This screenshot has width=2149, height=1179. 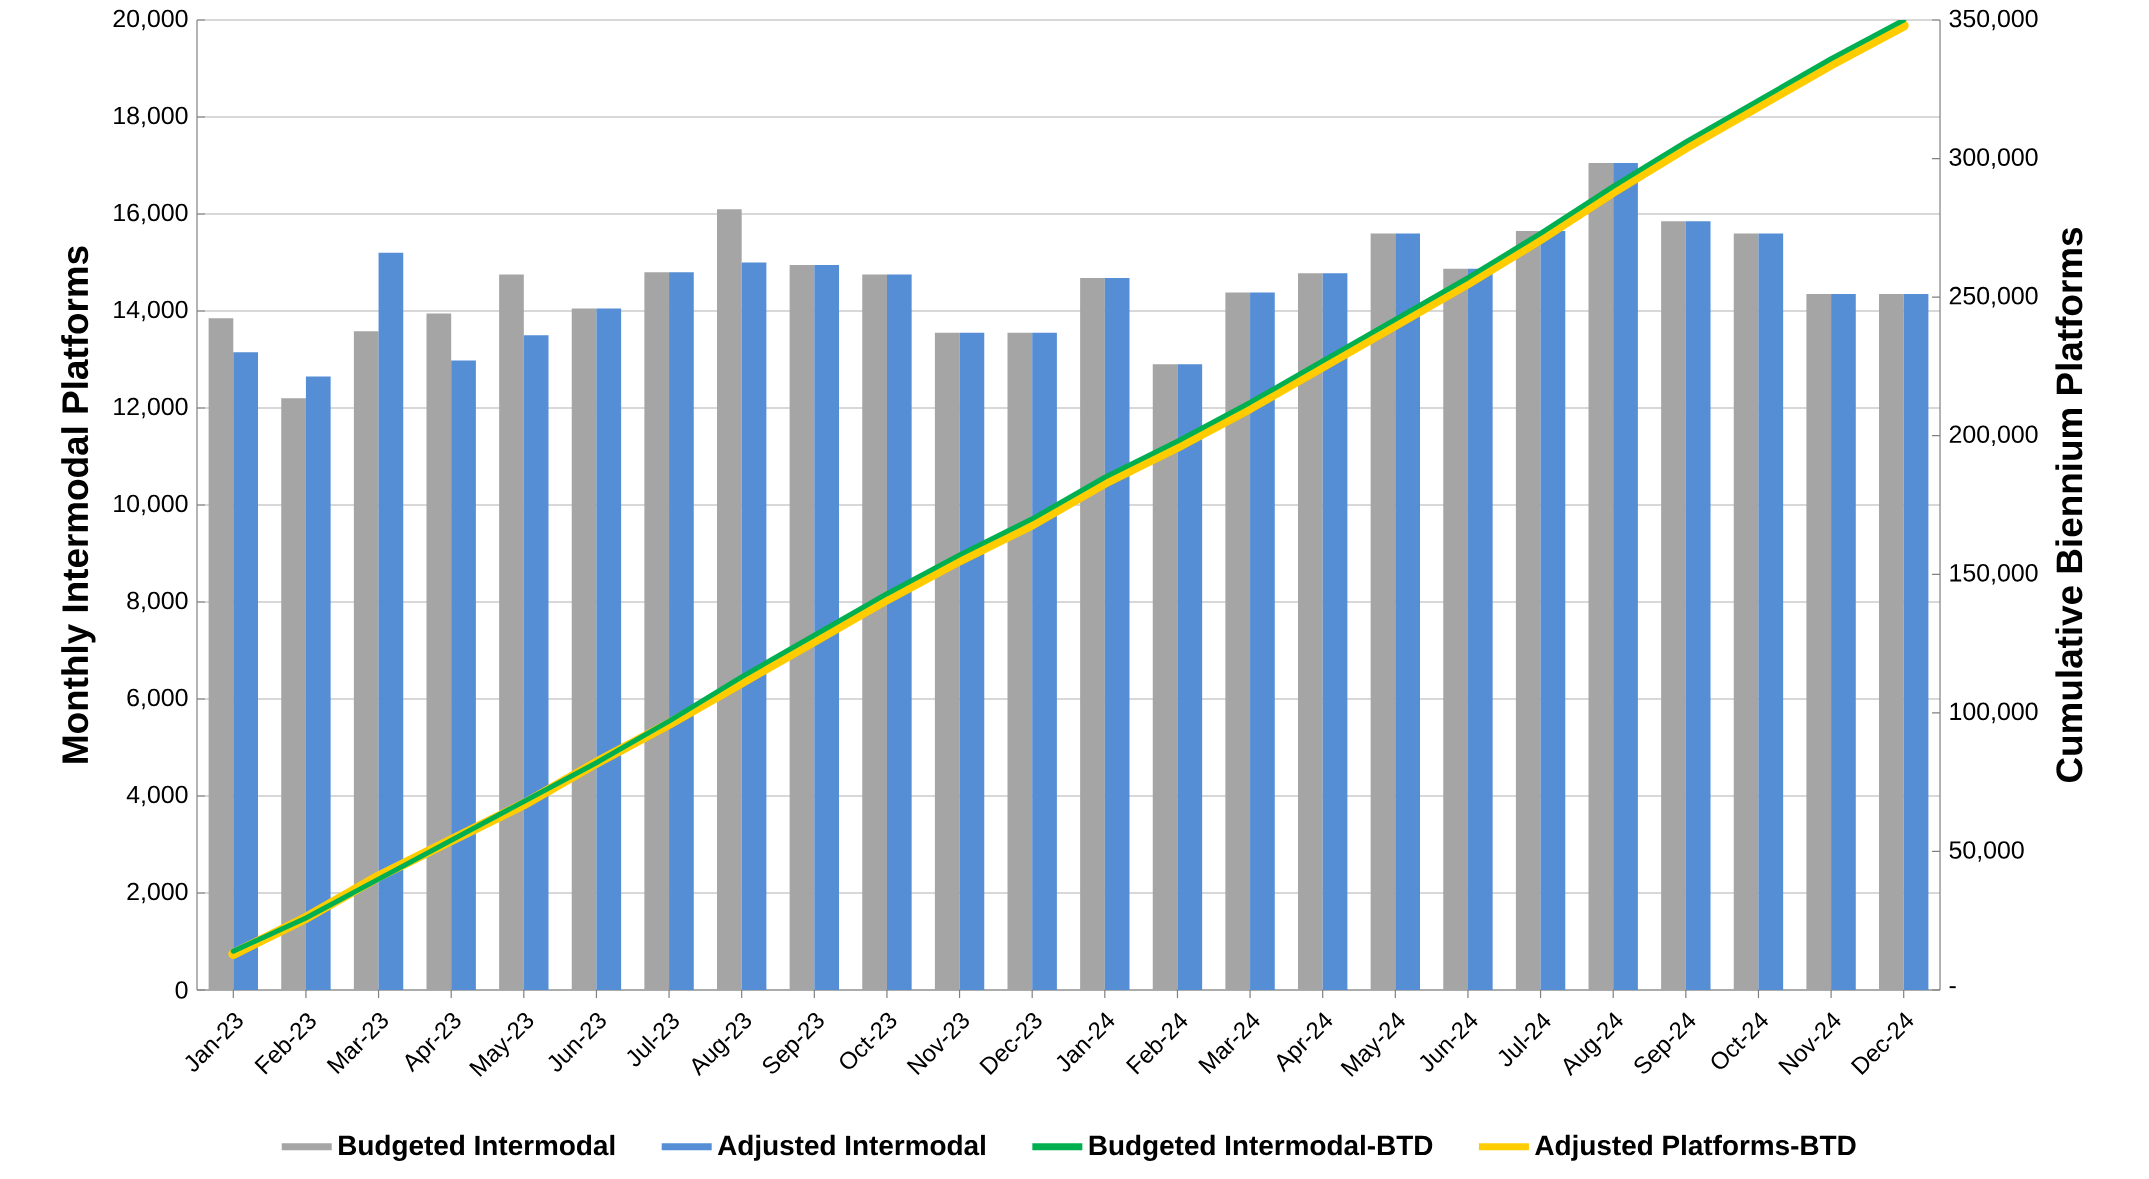 What do you see at coordinates (157, 893) in the screenshot?
I see `y-tick-label: 2,000` at bounding box center [157, 893].